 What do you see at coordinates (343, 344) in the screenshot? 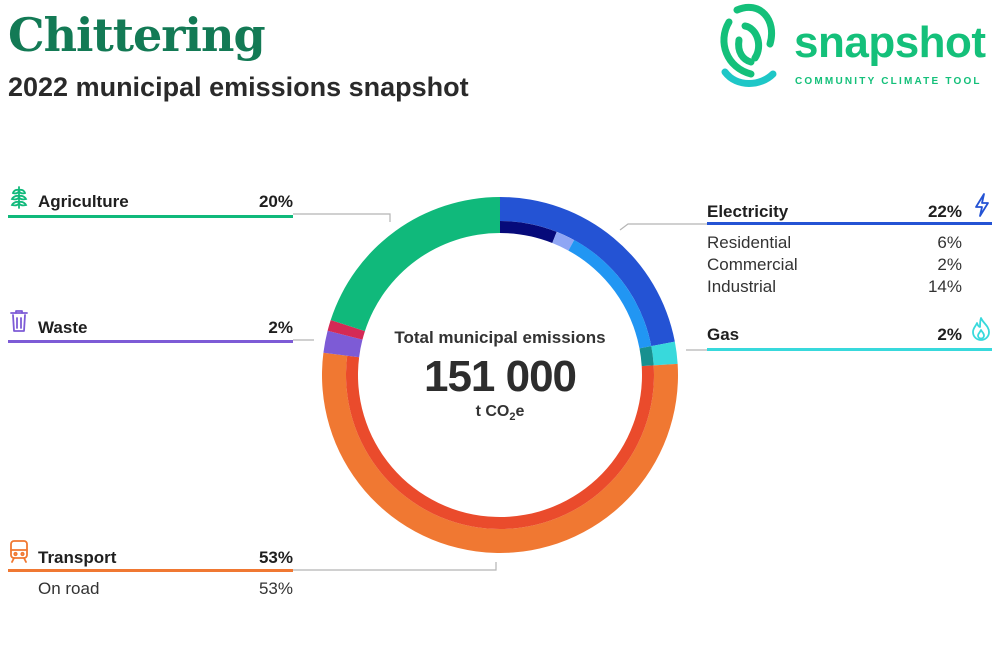
I see `arc-waste` at bounding box center [343, 344].